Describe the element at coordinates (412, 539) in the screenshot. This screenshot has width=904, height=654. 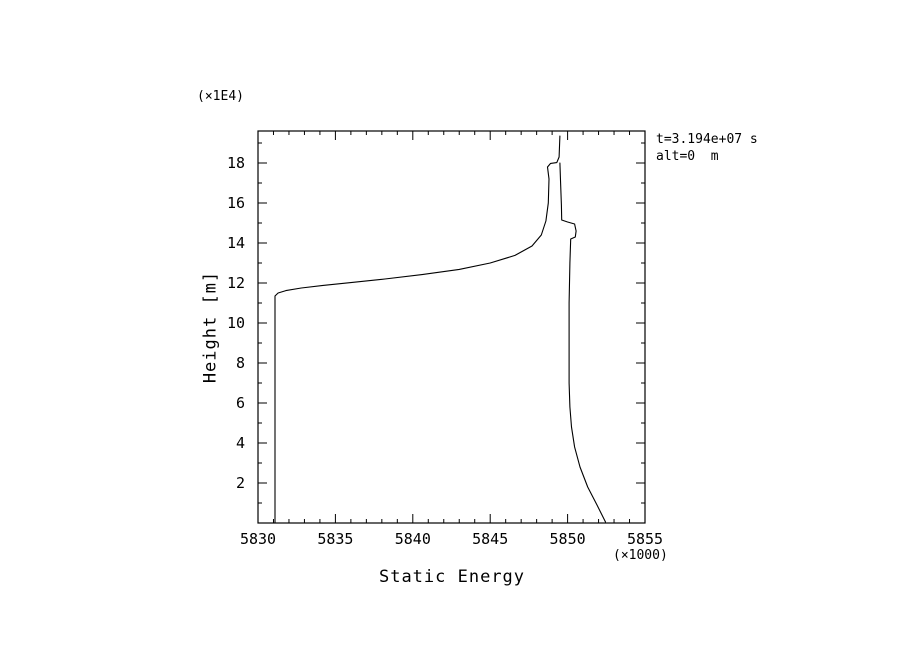
I see `x-tick-label: 5840` at that location.